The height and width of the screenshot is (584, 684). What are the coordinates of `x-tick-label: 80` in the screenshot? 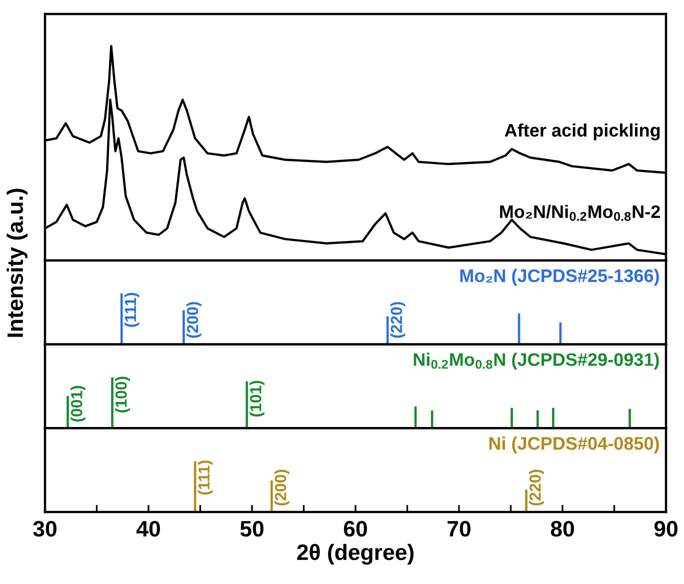 It's located at (562, 528).